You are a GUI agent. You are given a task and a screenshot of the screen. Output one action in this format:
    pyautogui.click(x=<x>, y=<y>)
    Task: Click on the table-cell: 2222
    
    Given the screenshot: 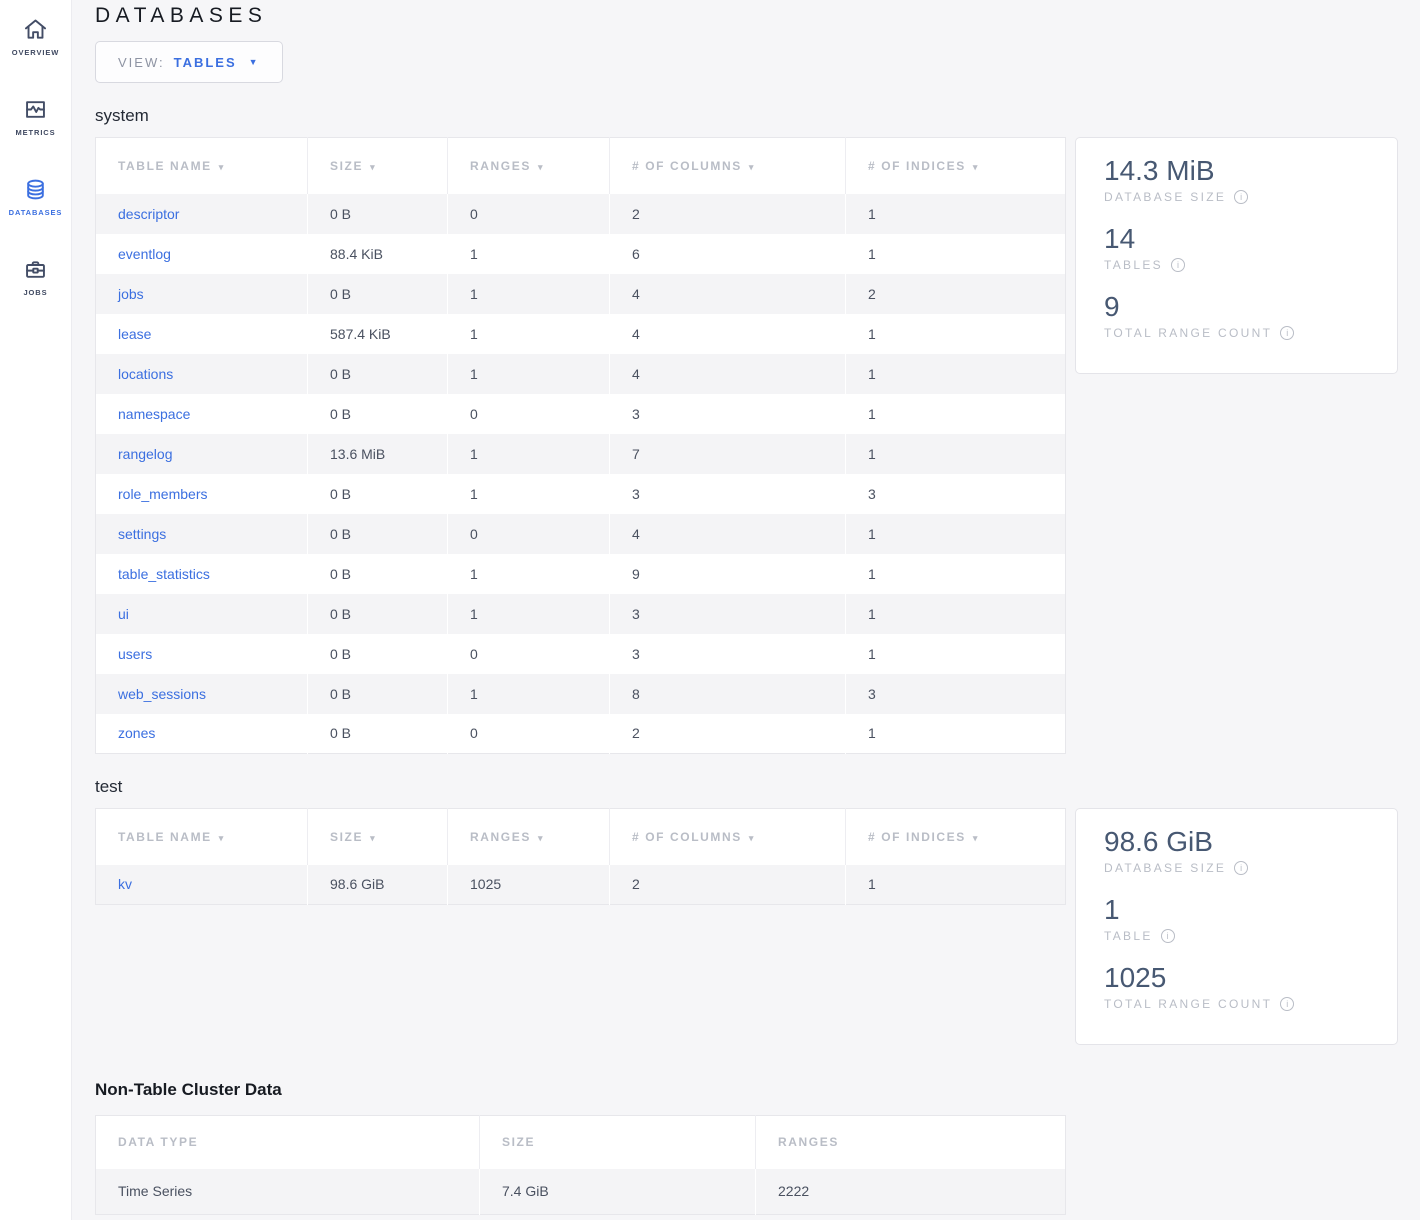 What is the action you would take?
    pyautogui.click(x=910, y=1191)
    